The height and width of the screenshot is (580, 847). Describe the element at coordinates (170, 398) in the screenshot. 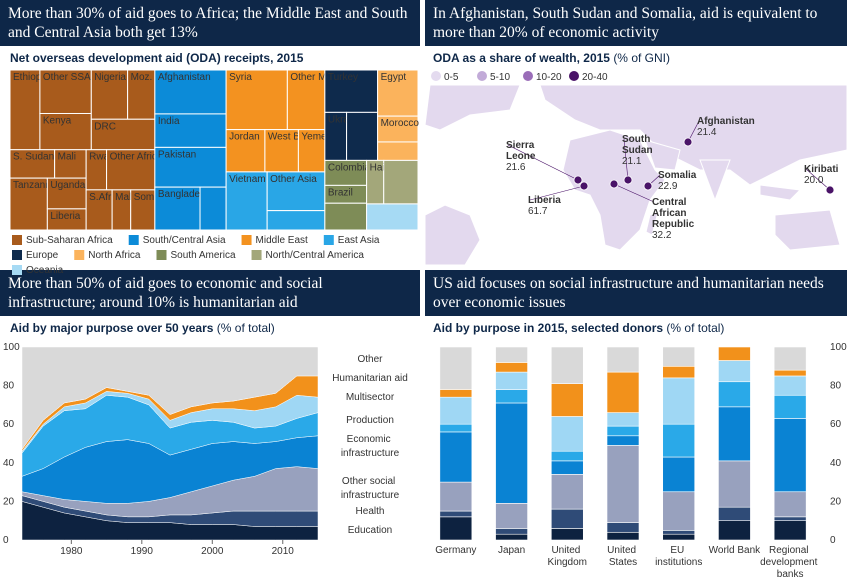

I see `area-series` at that location.